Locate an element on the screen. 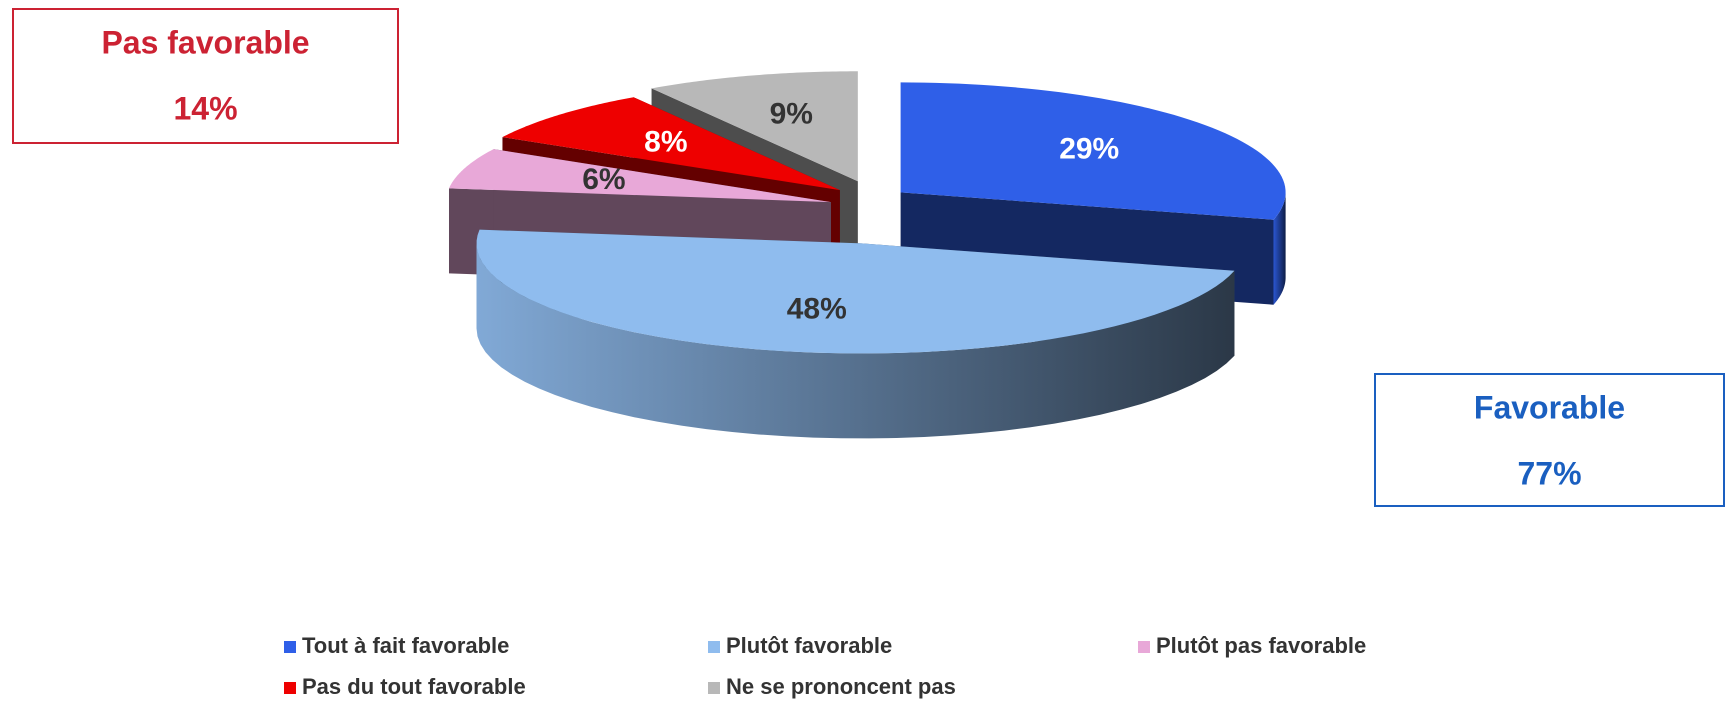 Image resolution: width=1725 pixels, height=702 pixels. annotation-title: Pas favorable is located at coordinates (205, 42).